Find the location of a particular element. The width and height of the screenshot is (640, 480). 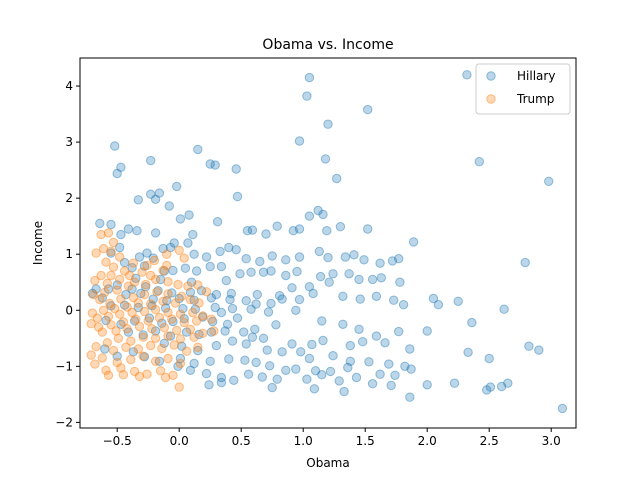

x-tick-label: 3.0 is located at coordinates (551, 441).